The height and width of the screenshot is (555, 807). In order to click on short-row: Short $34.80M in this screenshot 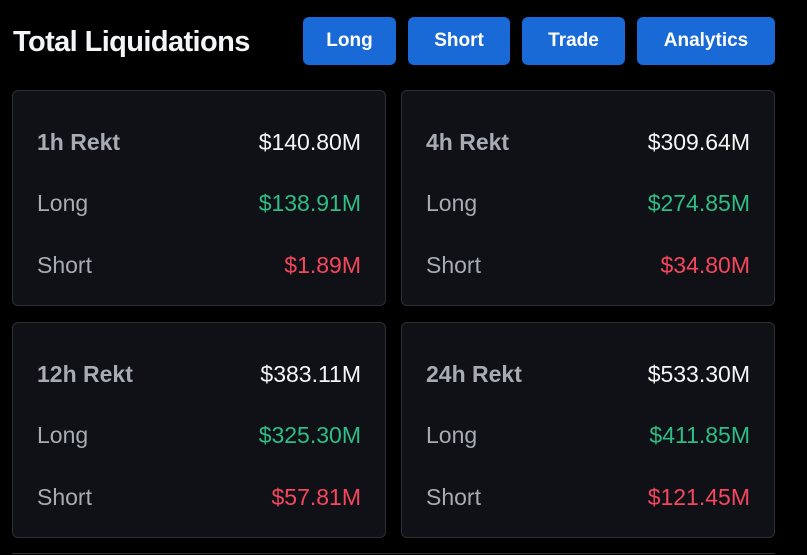, I will do `click(588, 265)`.